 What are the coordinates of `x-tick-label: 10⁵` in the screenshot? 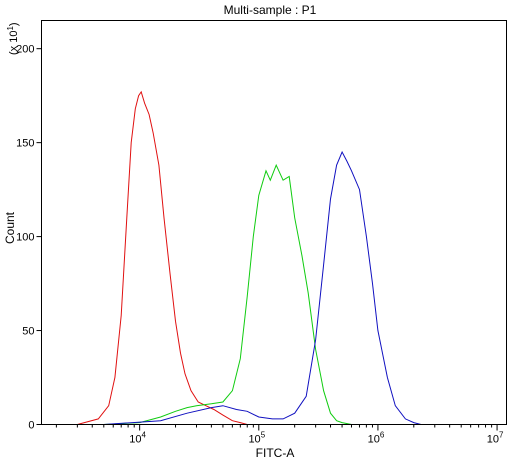 It's located at (256, 438).